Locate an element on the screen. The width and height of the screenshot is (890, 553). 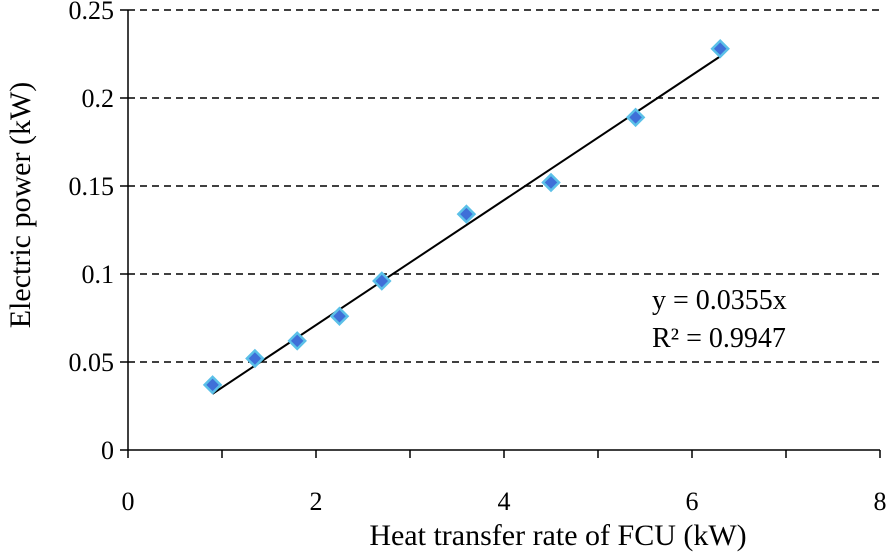
x-axis-label: Heat transfer rate of FCU (kW) is located at coordinates (557, 535).